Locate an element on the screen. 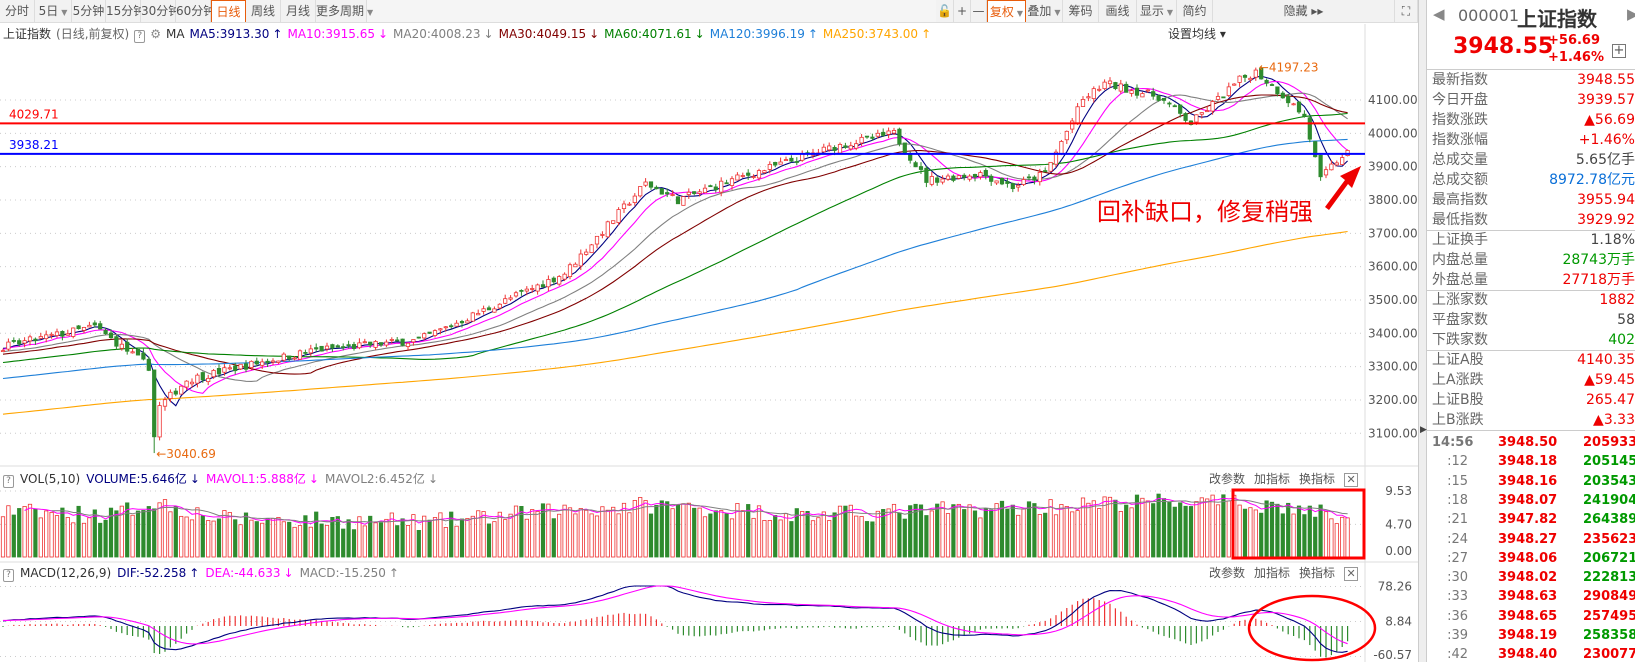  tick-volume: 241904 is located at coordinates (1609, 500).